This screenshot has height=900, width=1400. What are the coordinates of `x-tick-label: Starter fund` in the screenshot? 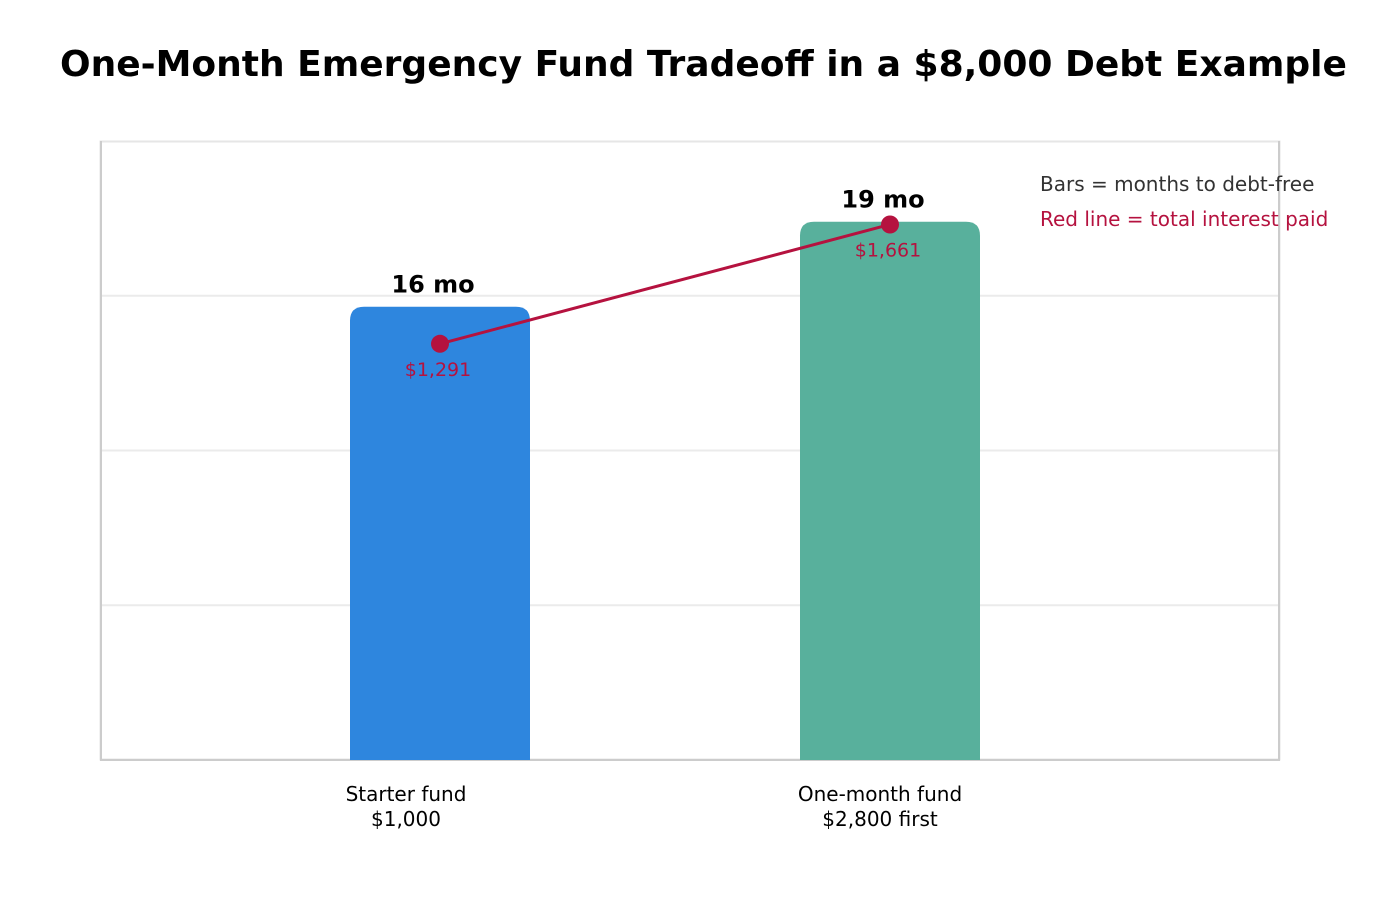 It's located at (406, 794).